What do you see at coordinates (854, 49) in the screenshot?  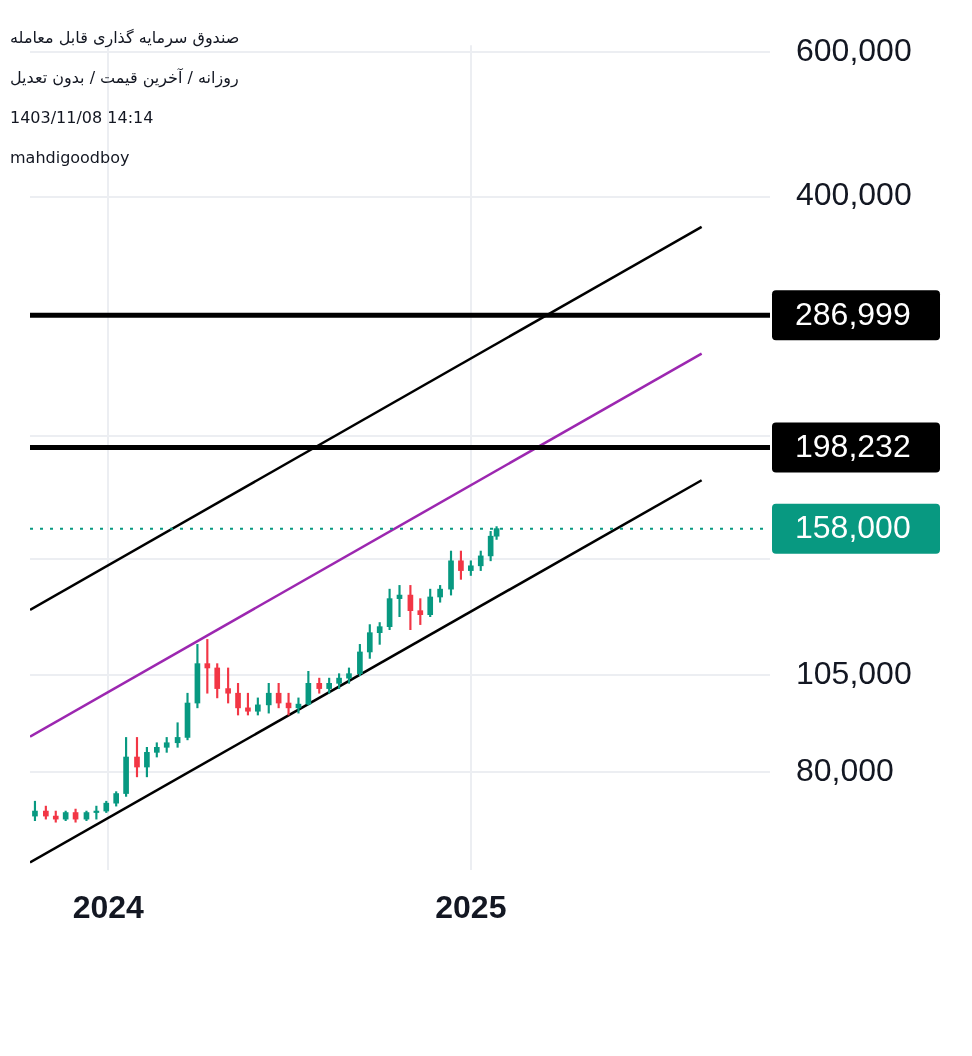 I see `y-tick-label: 600,000` at bounding box center [854, 49].